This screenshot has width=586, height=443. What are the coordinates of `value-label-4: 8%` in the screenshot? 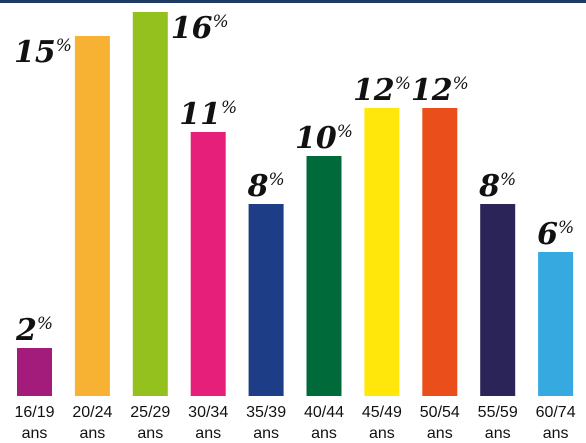 It's located at (266, 186).